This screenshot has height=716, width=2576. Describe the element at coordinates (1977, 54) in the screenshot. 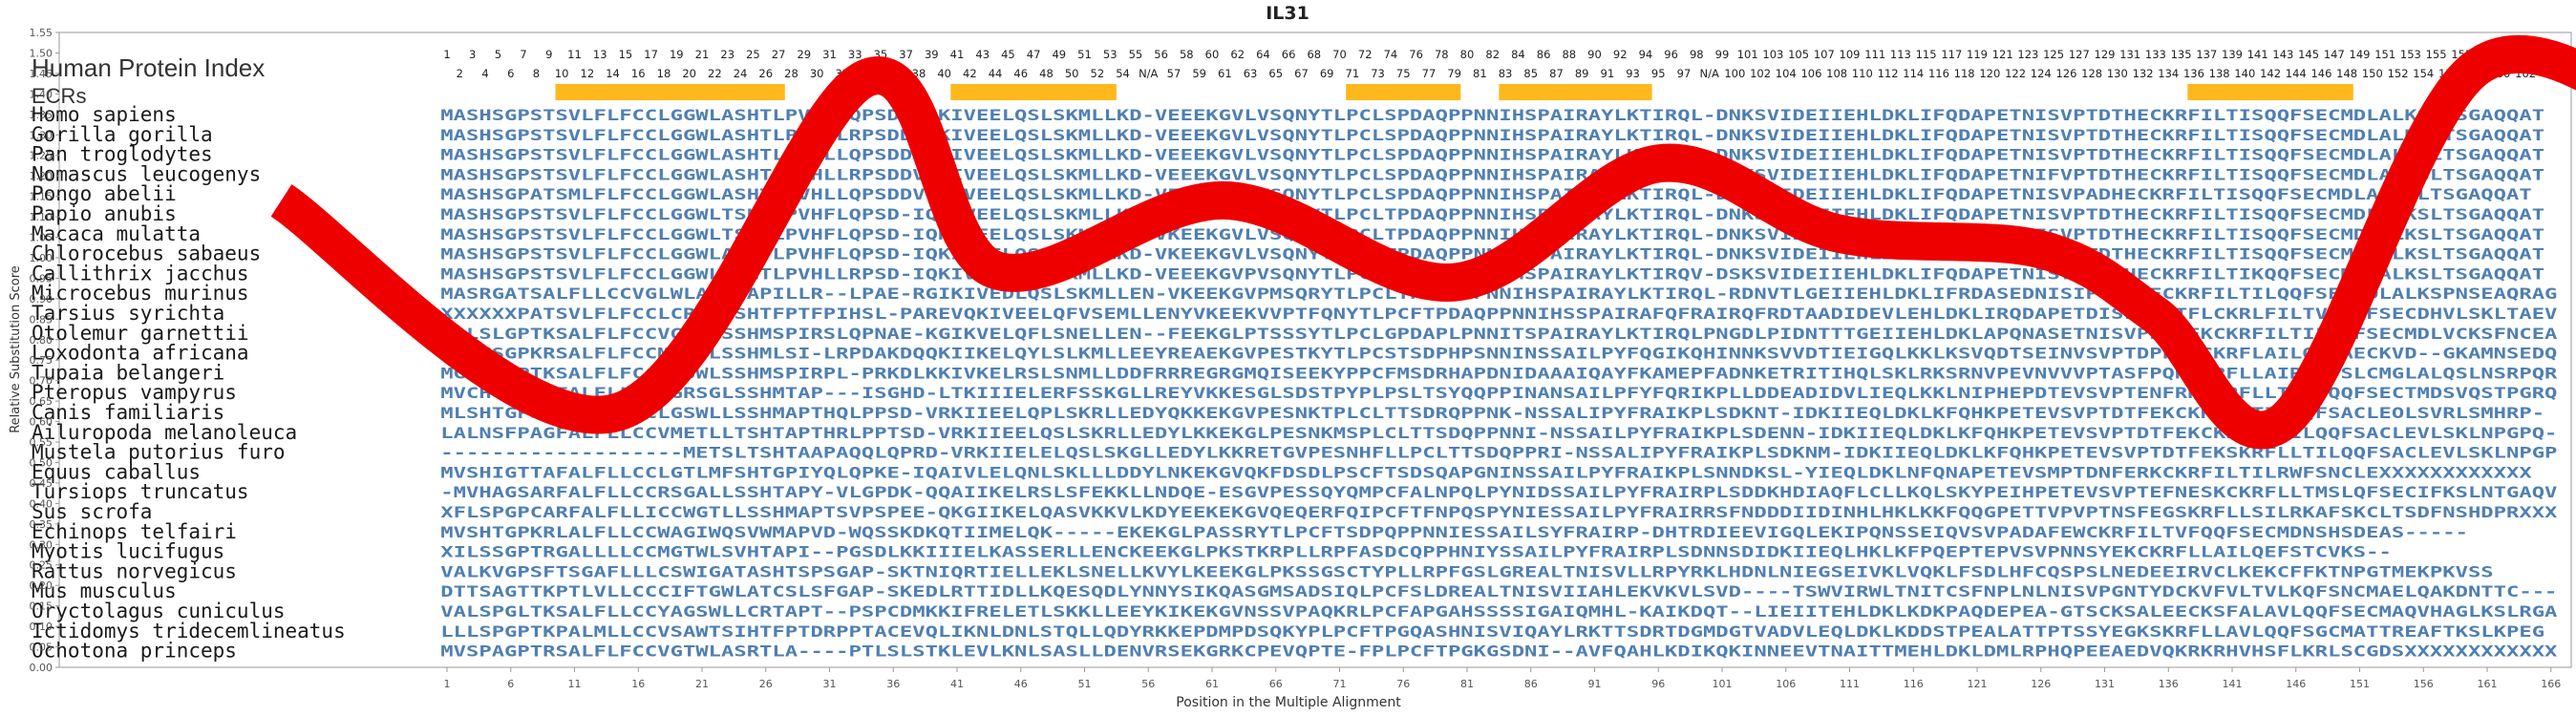

I see `human-index-number: 119` at that location.